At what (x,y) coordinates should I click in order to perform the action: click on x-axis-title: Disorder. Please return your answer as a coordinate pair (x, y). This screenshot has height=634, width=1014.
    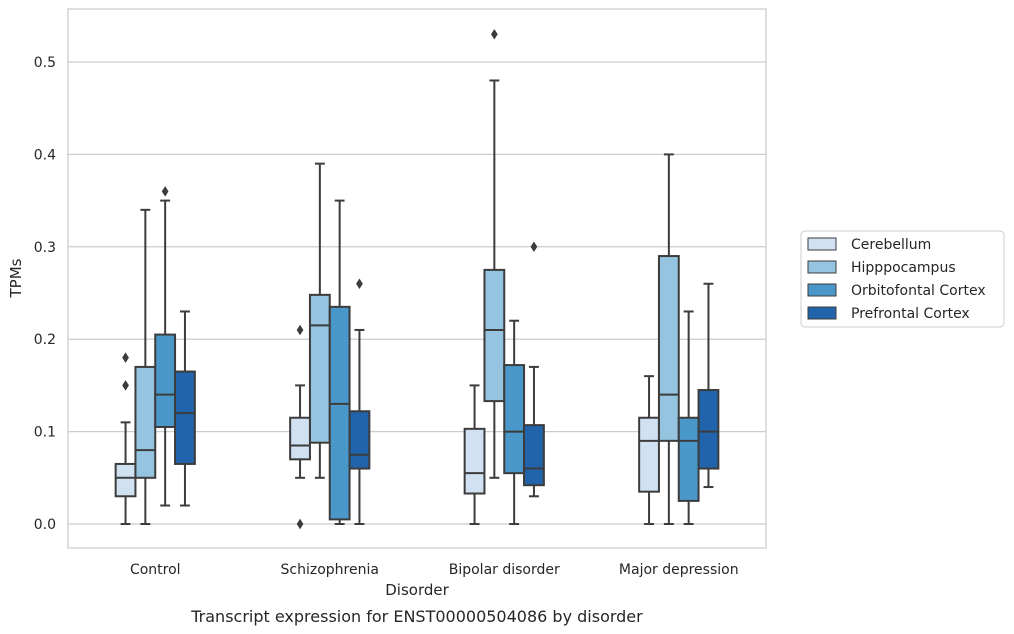
    Looking at the image, I should click on (417, 590).